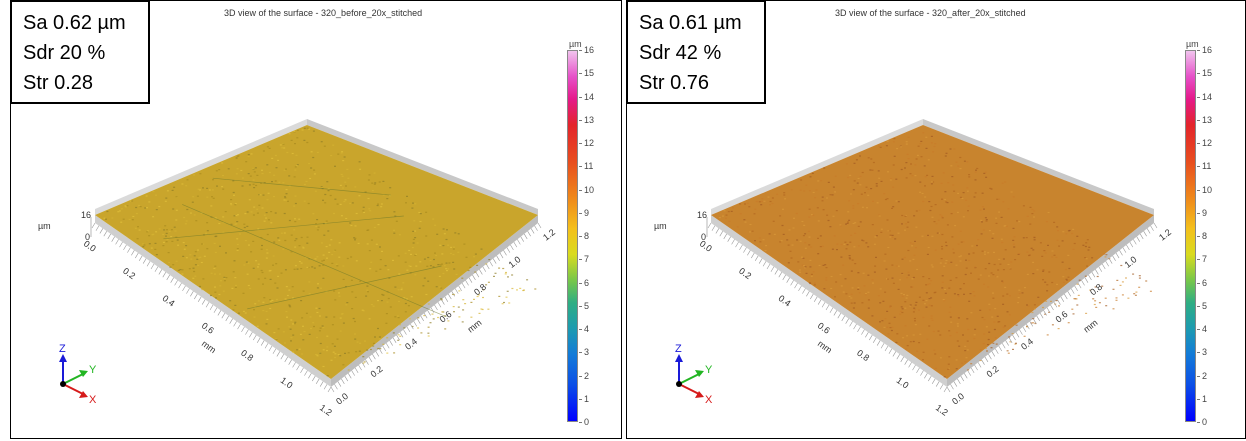  Describe the element at coordinates (1204, 50) in the screenshot. I see `colorbar-tick-label: 16` at that location.